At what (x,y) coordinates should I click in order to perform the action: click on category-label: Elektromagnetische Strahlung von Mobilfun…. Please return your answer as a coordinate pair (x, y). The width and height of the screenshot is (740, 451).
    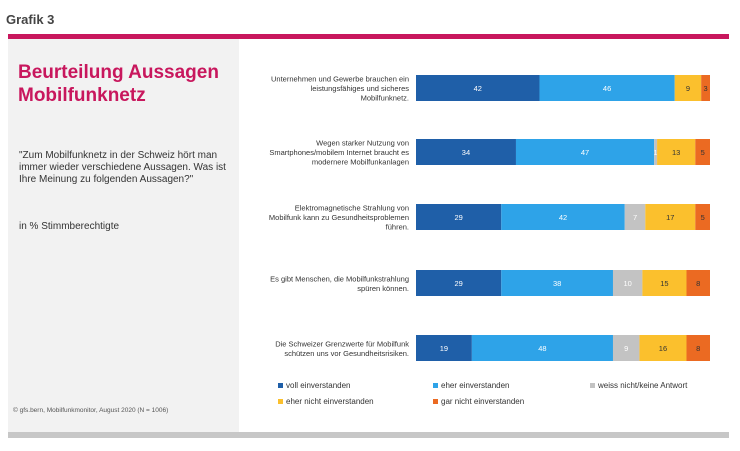
    Looking at the image, I should click on (339, 218).